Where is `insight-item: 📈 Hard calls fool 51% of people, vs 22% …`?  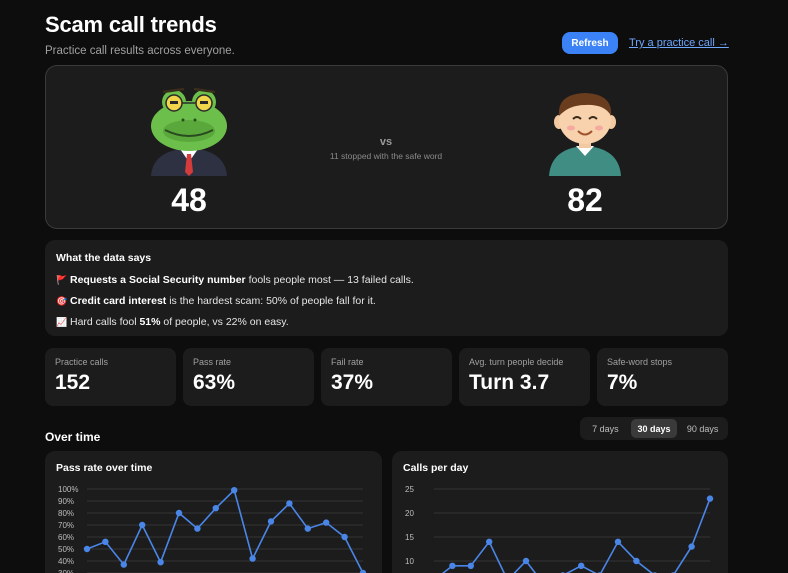 insight-item: 📈 Hard calls fool 51% of people, vs 22% … is located at coordinates (386, 322).